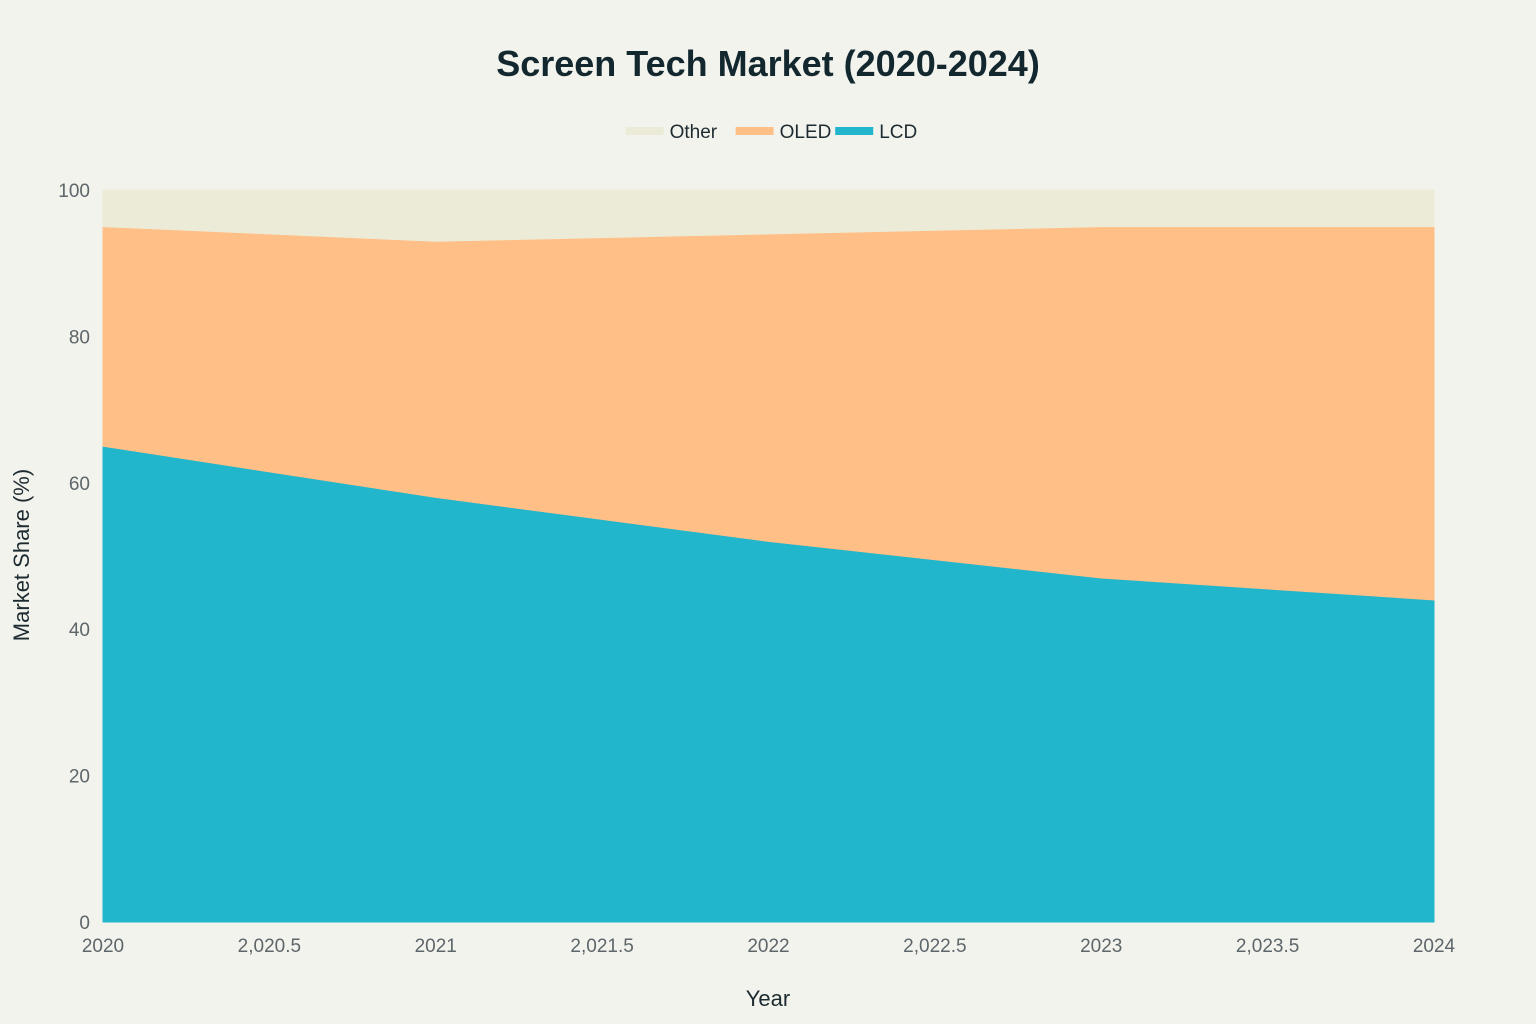 The image size is (1536, 1024). Describe the element at coordinates (79, 630) in the screenshot. I see `y-tick-label: 40` at that location.